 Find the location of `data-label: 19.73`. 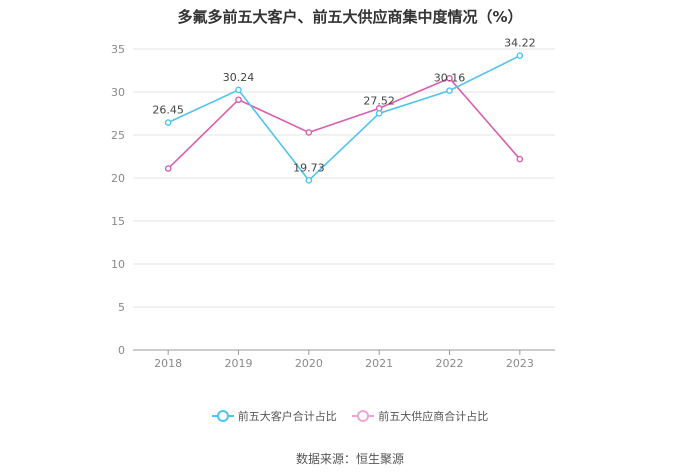

data-label: 19.73 is located at coordinates (309, 167).